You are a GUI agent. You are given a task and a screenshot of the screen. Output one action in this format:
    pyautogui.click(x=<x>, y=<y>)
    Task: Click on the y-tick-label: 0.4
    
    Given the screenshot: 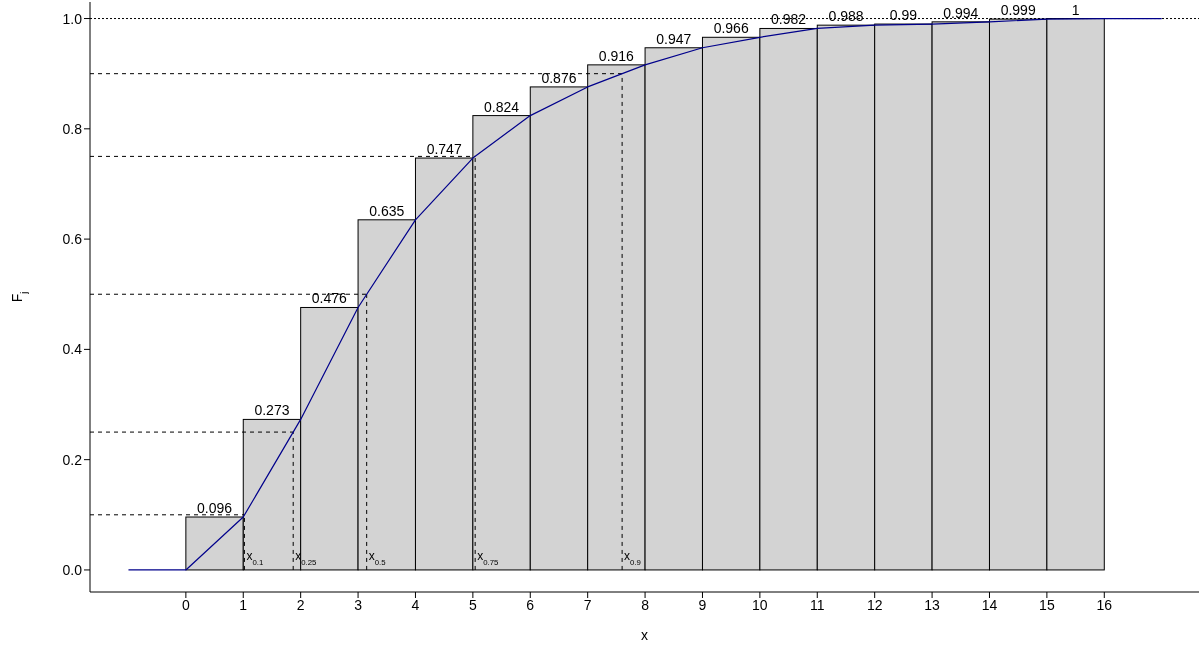 What is the action you would take?
    pyautogui.click(x=72, y=349)
    